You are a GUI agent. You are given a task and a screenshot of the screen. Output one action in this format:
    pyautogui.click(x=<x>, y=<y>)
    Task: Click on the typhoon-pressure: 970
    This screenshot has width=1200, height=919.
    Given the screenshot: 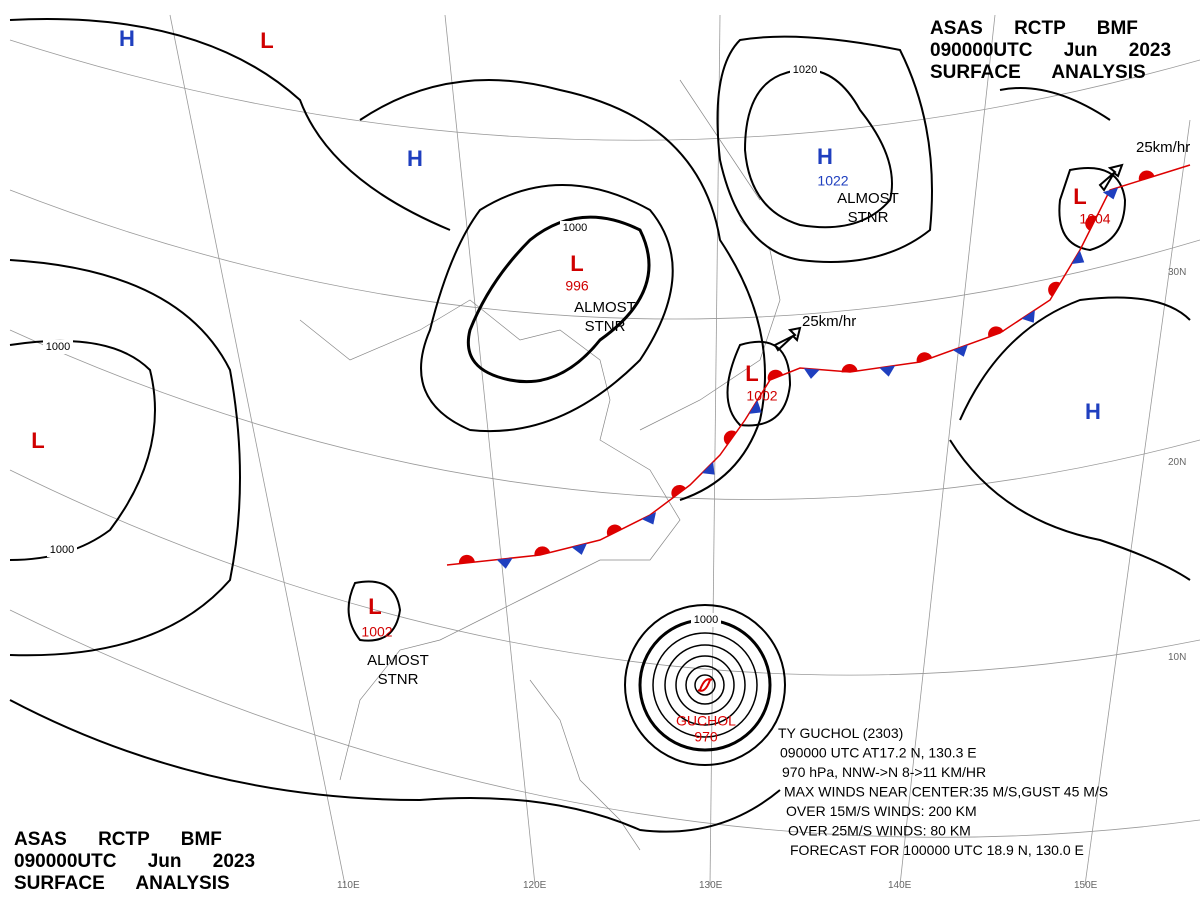 What is the action you would take?
    pyautogui.click(x=706, y=737)
    